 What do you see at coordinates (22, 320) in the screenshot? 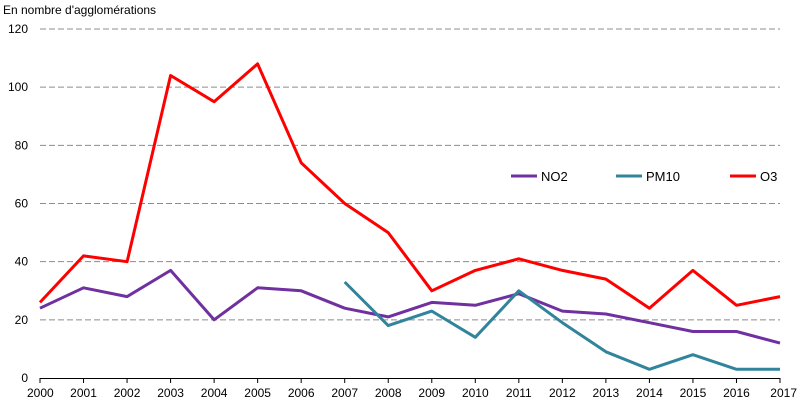
I see `y-tick-label: 20` at bounding box center [22, 320].